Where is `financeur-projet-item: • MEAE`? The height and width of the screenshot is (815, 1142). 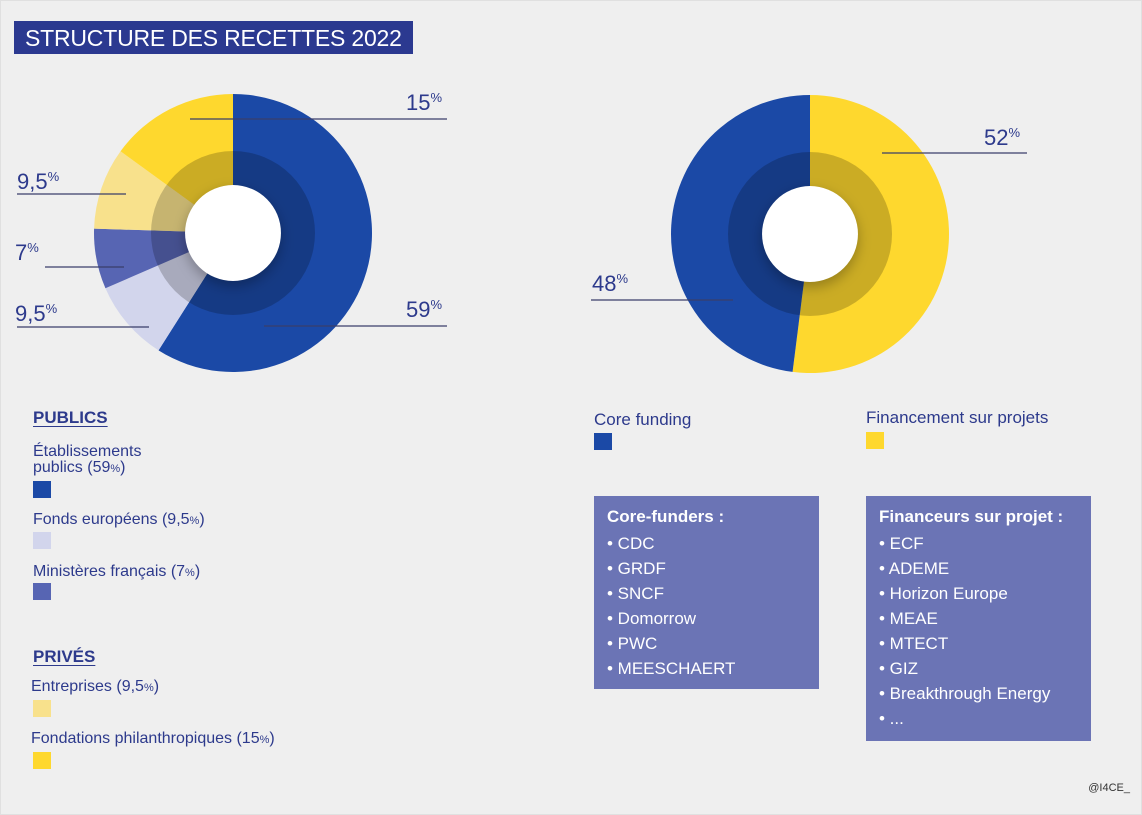
financeur-projet-item: • MEAE is located at coordinates (908, 618).